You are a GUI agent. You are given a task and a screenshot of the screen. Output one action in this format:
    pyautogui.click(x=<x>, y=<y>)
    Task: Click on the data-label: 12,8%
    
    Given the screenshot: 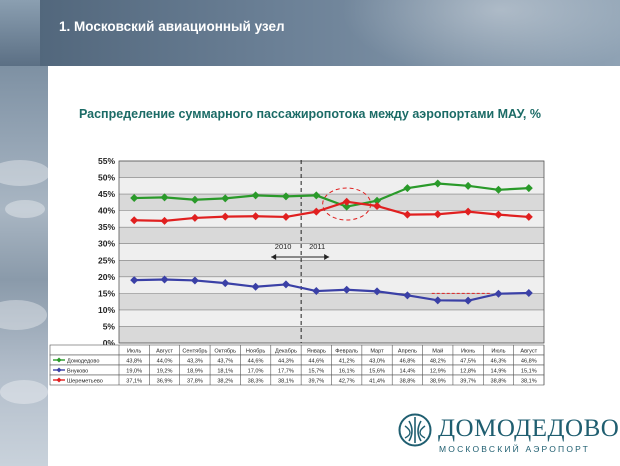 What is the action you would take?
    pyautogui.click(x=468, y=372)
    